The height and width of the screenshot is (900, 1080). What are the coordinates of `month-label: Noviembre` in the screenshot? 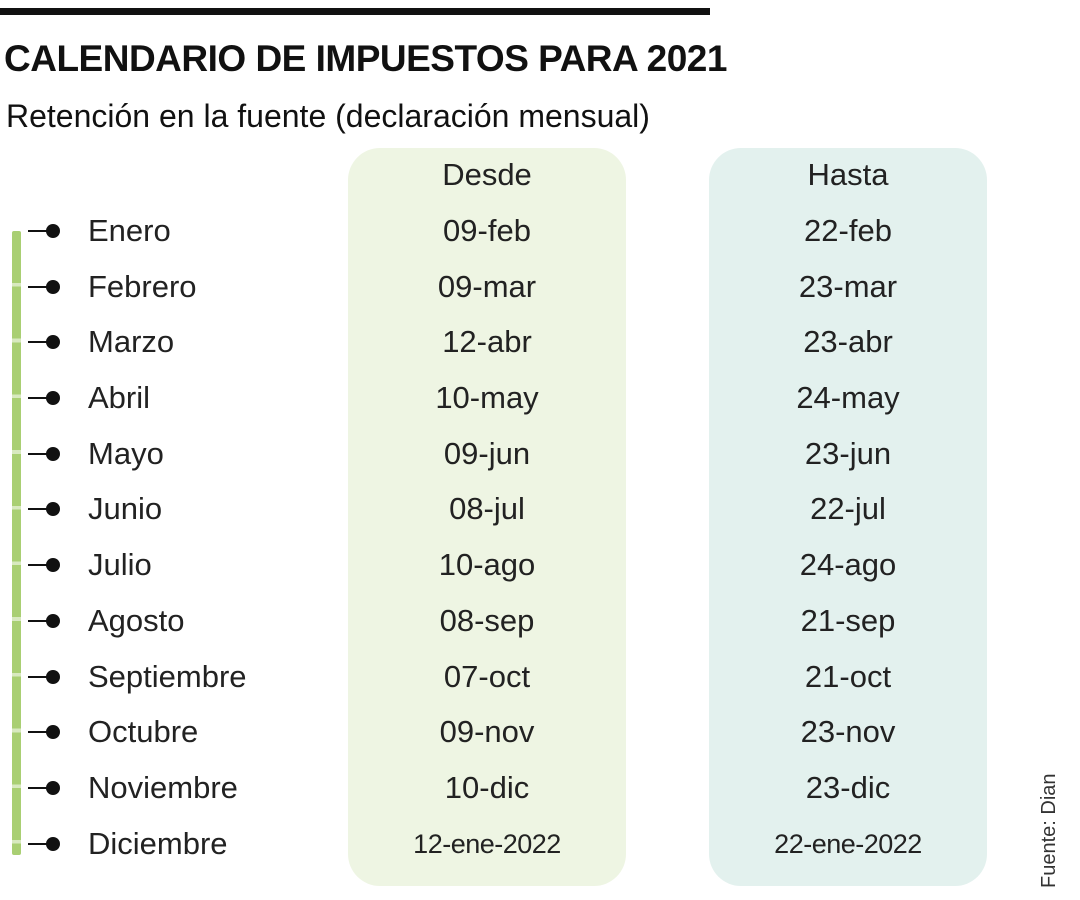 It's located at (163, 787).